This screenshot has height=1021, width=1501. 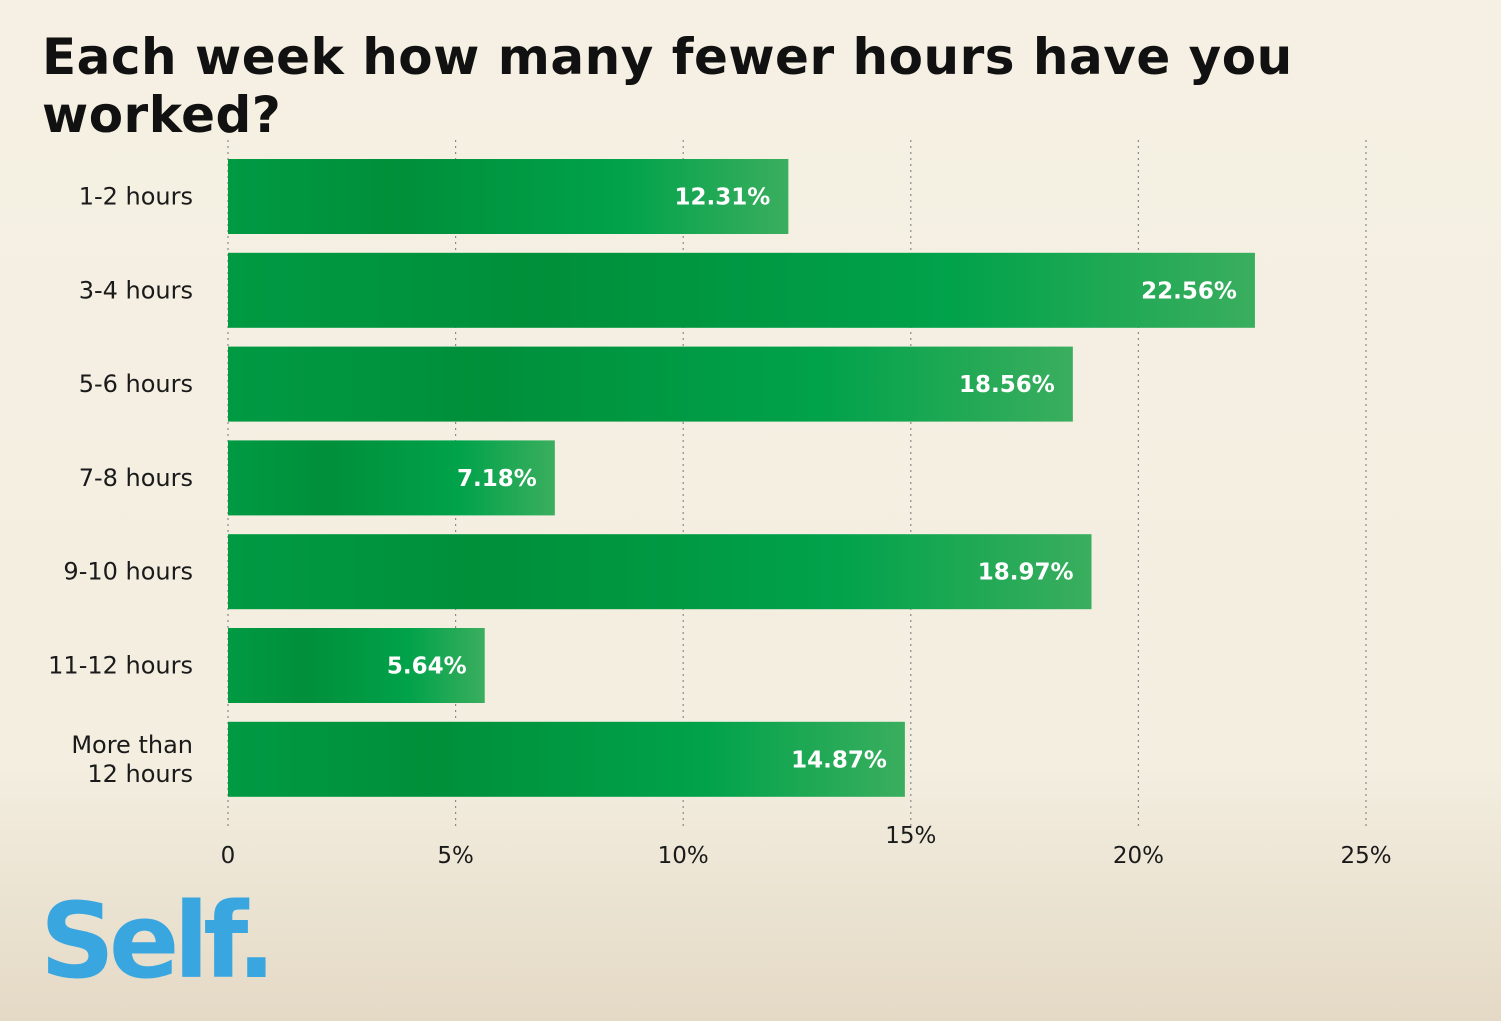 I want to click on category-label: 5-6 hours, so click(x=136, y=384).